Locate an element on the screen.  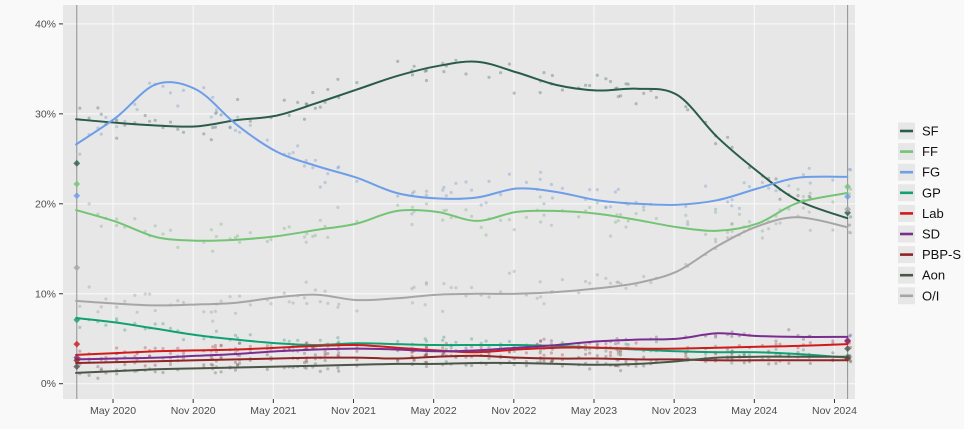
election-result-marker-GP is located at coordinates (77, 320).